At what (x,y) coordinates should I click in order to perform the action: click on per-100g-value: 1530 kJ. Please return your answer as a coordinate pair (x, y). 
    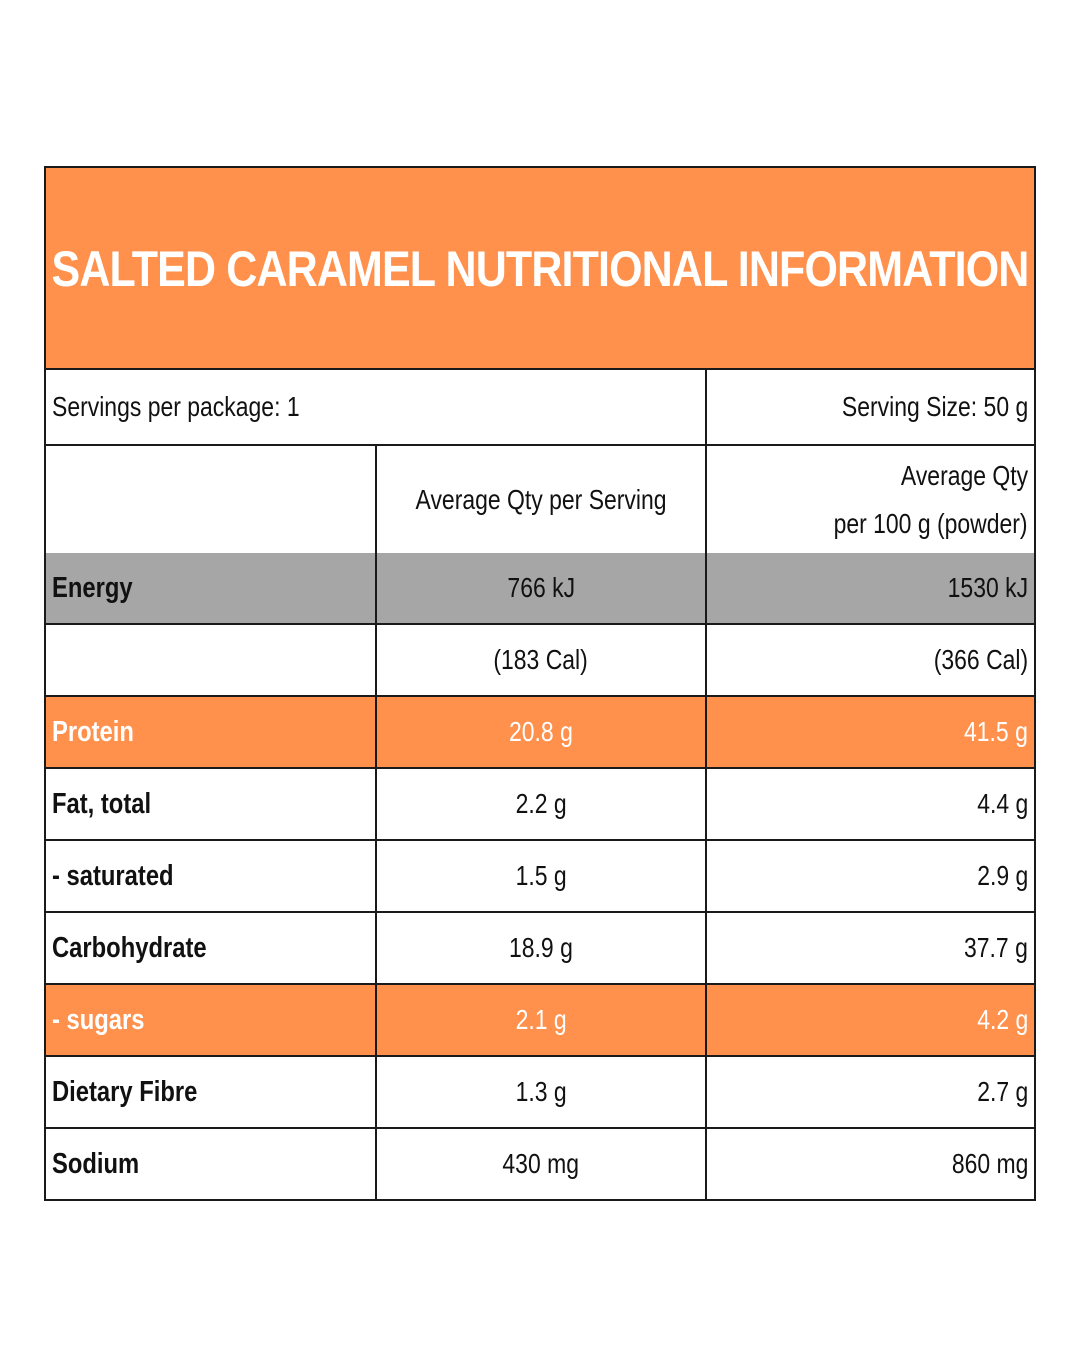
    Looking at the image, I should click on (987, 587).